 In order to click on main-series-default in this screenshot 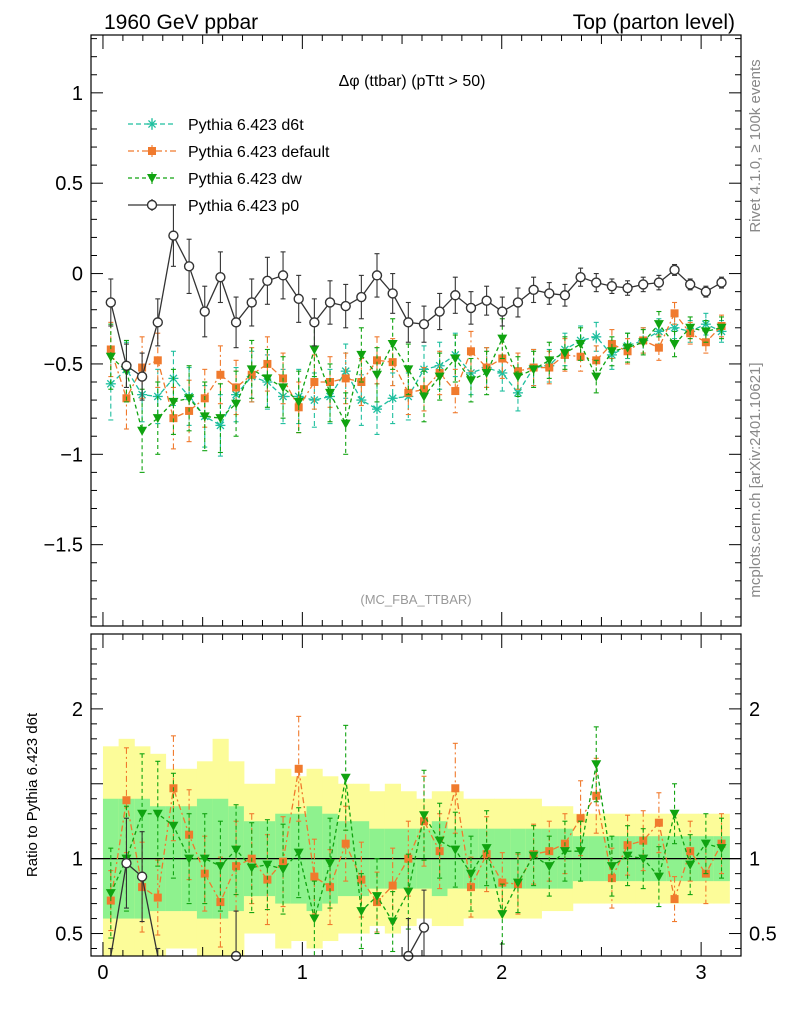, I will do `click(416, 375)`.